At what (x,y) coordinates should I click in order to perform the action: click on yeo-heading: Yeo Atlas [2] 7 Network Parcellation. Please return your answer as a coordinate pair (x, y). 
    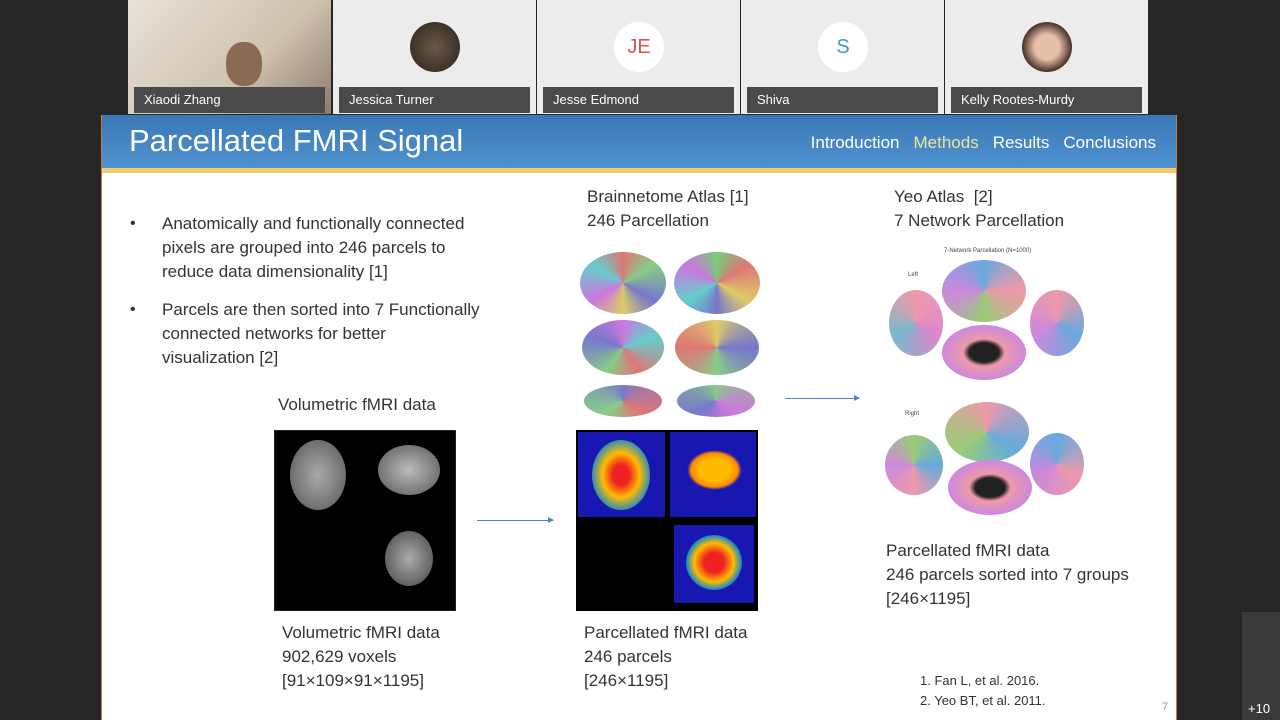
    Looking at the image, I should click on (979, 208).